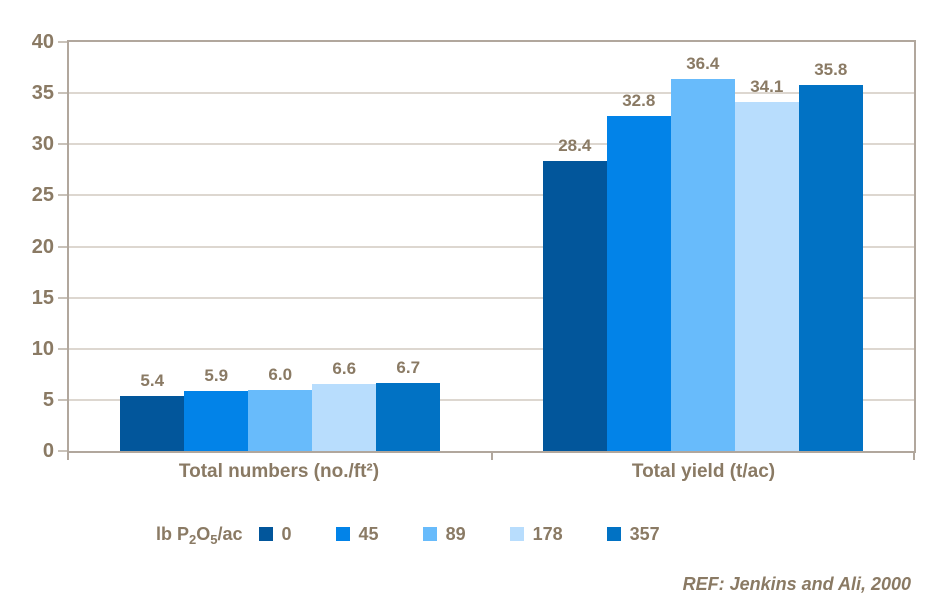  What do you see at coordinates (42, 42) in the screenshot?
I see `y-tick-label: 40` at bounding box center [42, 42].